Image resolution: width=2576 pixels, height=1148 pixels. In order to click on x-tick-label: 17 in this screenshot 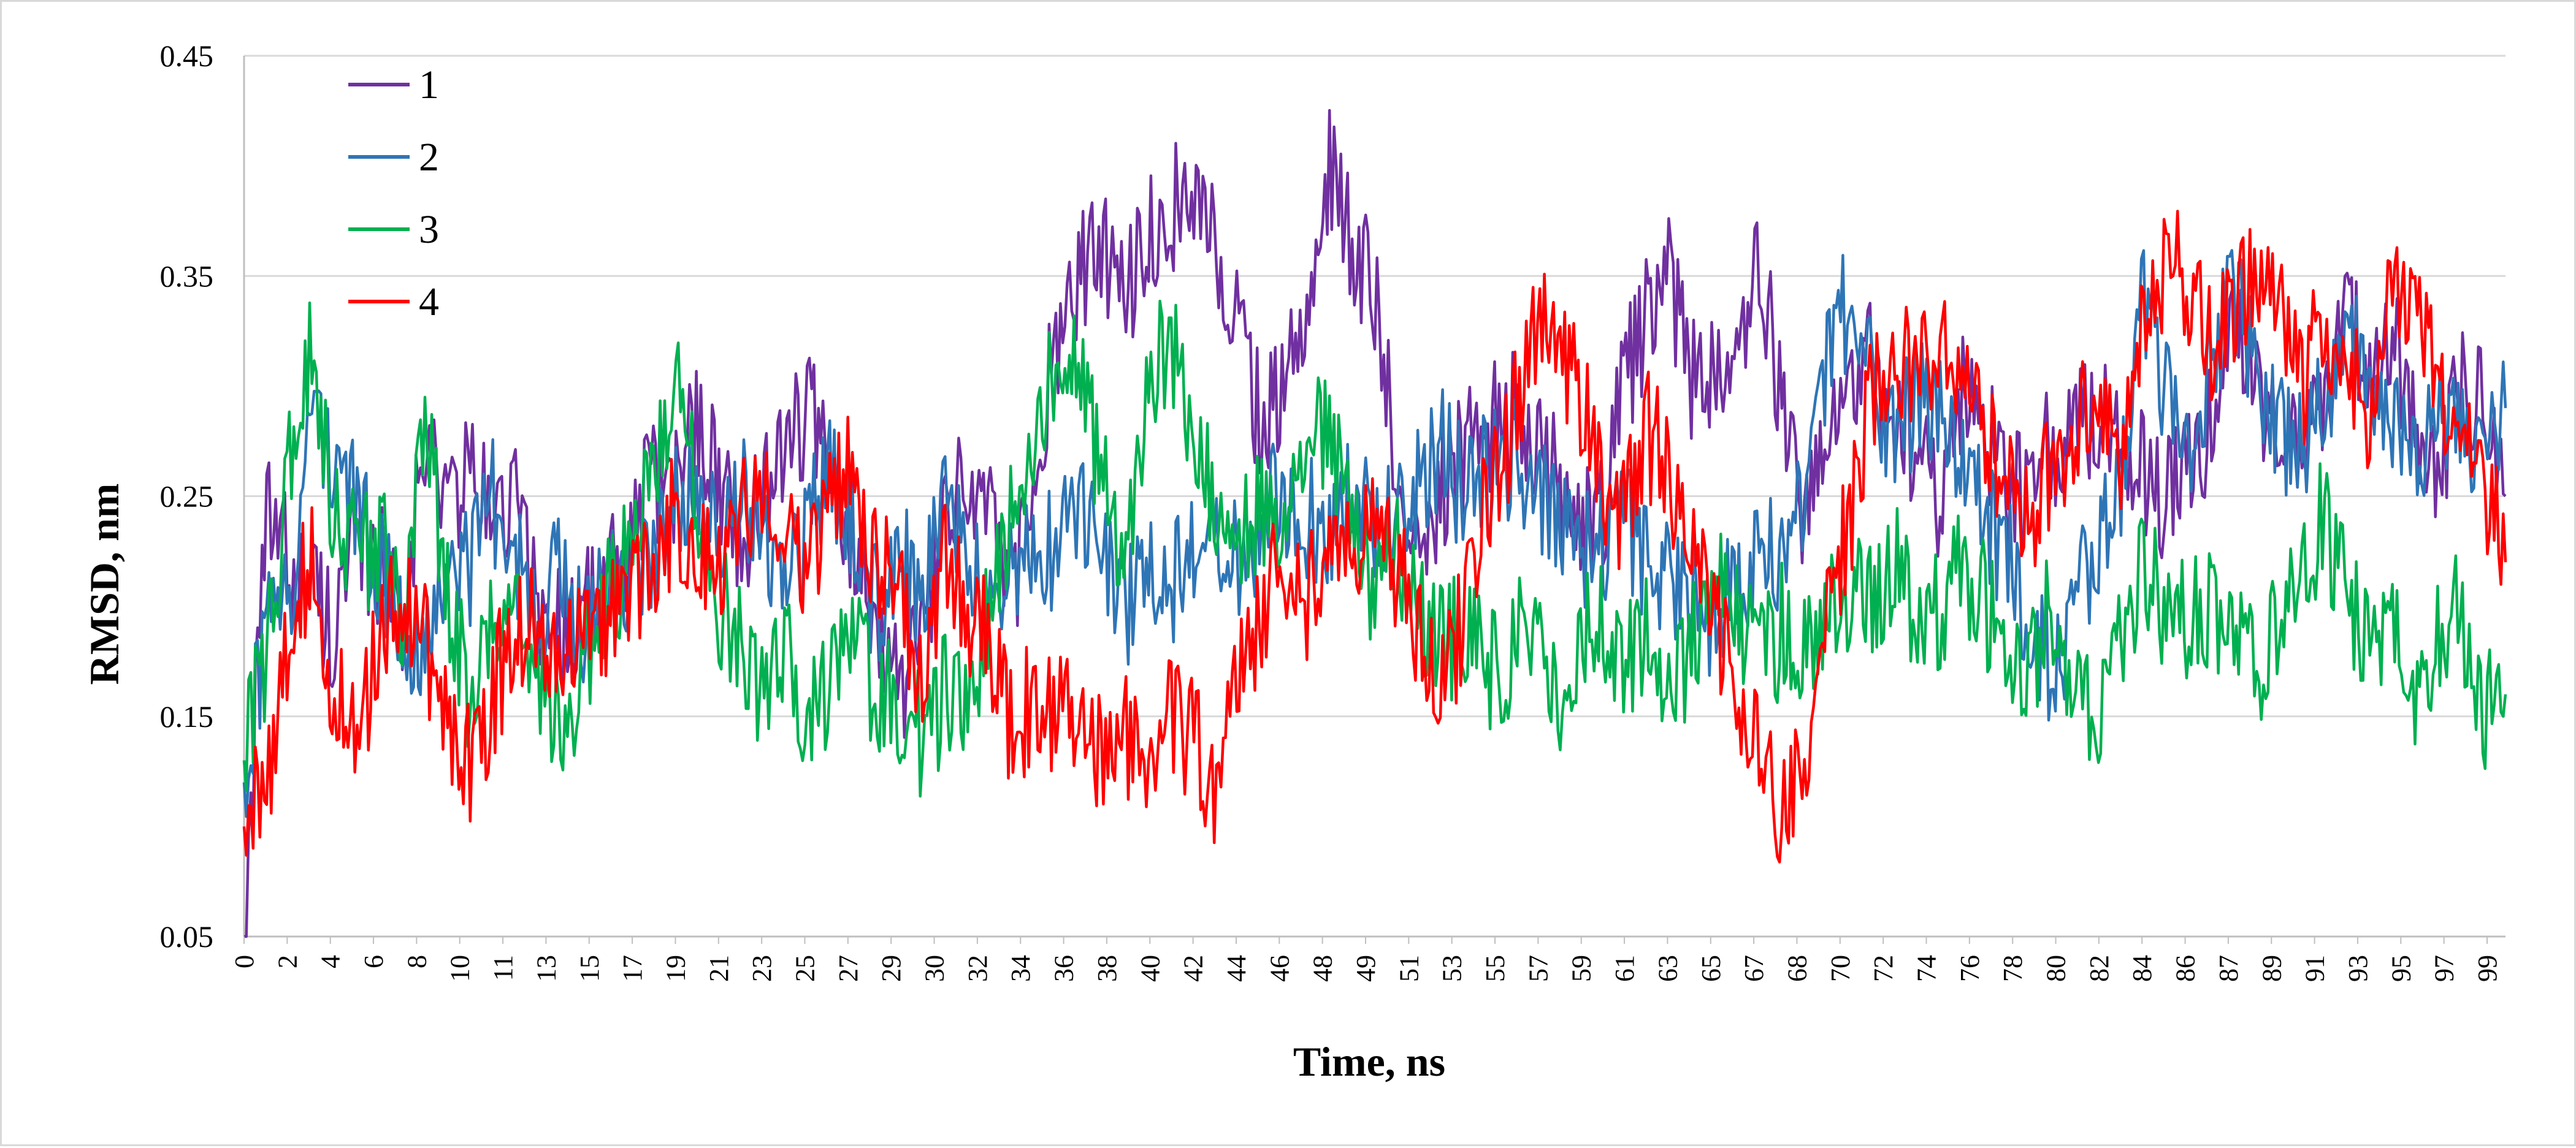, I will do `click(632, 968)`.